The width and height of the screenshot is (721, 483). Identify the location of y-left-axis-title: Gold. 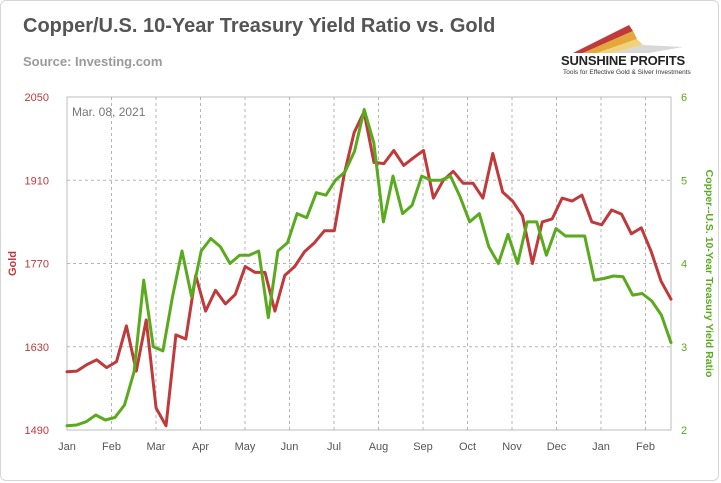
(13, 263).